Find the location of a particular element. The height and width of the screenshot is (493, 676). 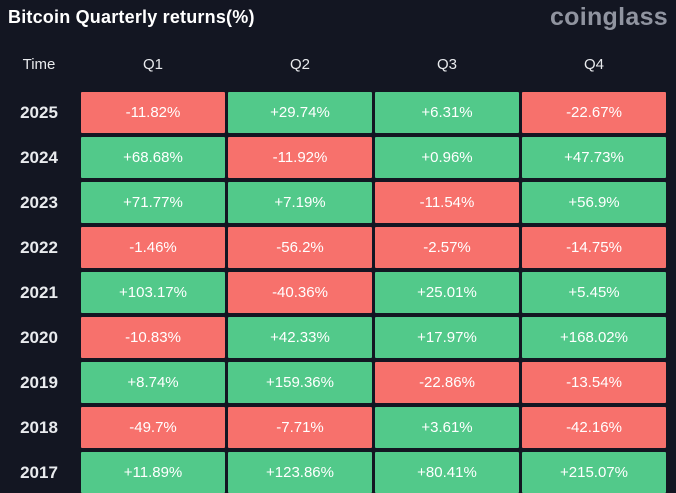

return-cell: +42.33% is located at coordinates (300, 337).